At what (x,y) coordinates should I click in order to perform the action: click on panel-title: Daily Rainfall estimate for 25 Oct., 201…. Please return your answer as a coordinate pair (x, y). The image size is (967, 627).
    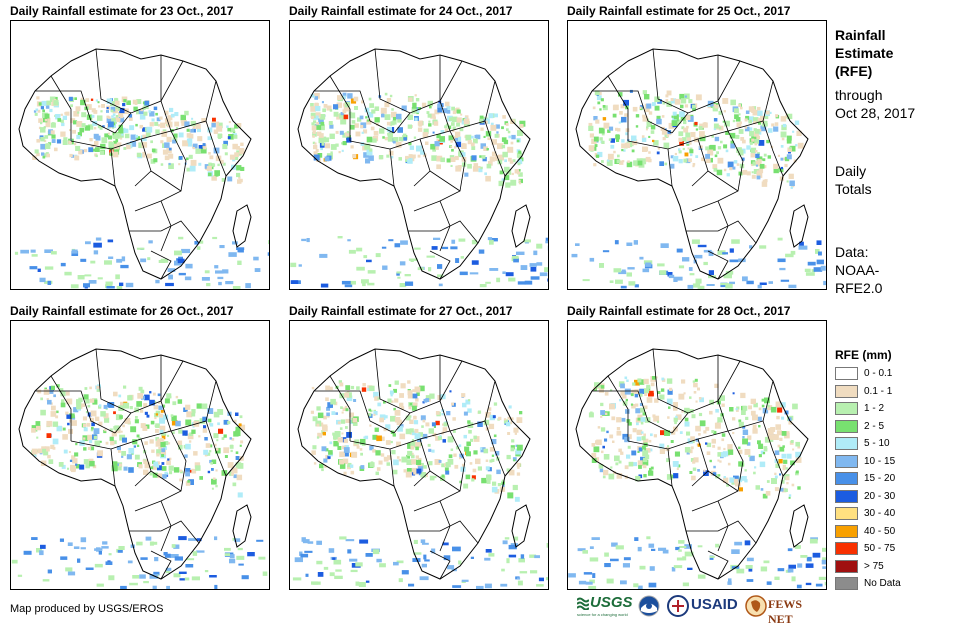
    Looking at the image, I should click on (707, 11).